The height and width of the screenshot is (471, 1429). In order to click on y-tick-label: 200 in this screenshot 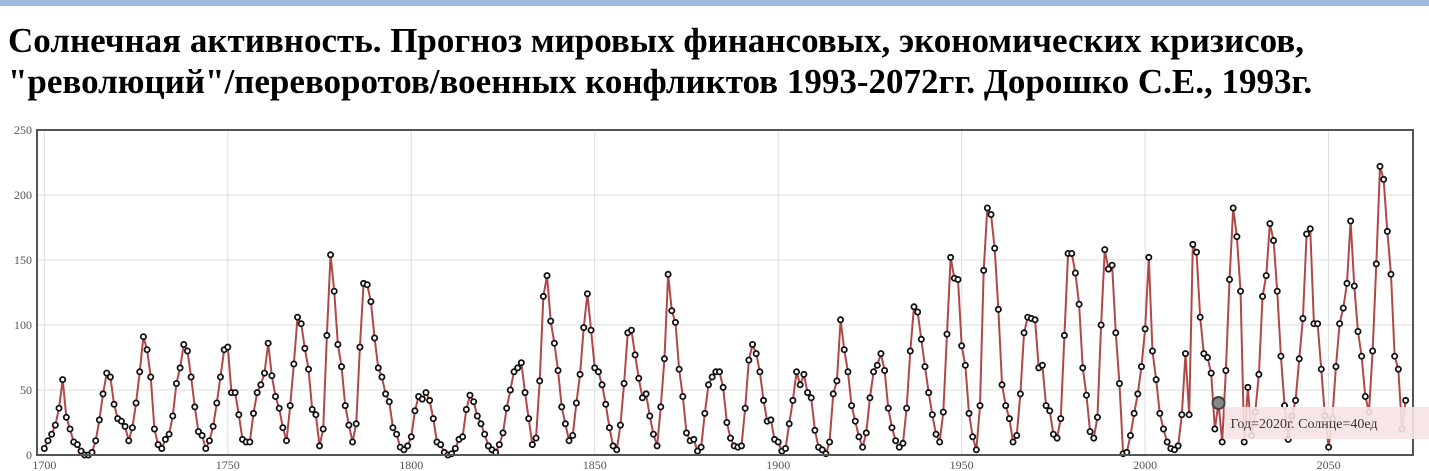, I will do `click(23, 195)`.